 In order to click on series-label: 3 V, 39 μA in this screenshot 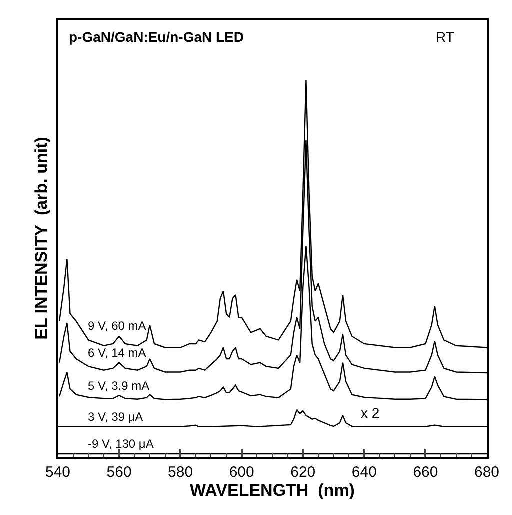, I will do `click(116, 417)`.